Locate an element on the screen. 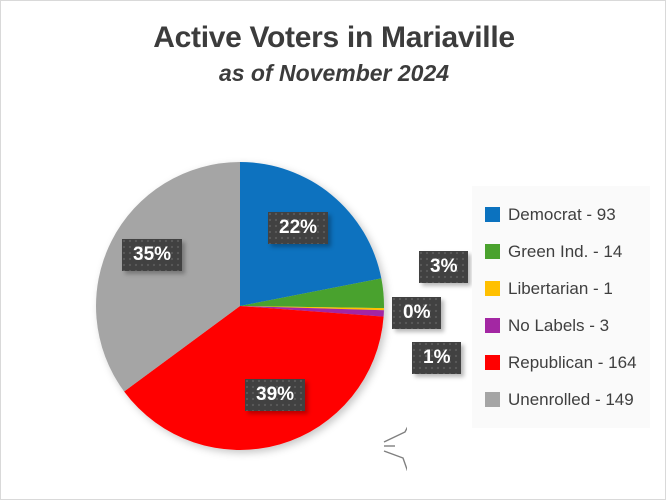 The height and width of the screenshot is (500, 666). data-label-no-labels: 1% is located at coordinates (437, 358).